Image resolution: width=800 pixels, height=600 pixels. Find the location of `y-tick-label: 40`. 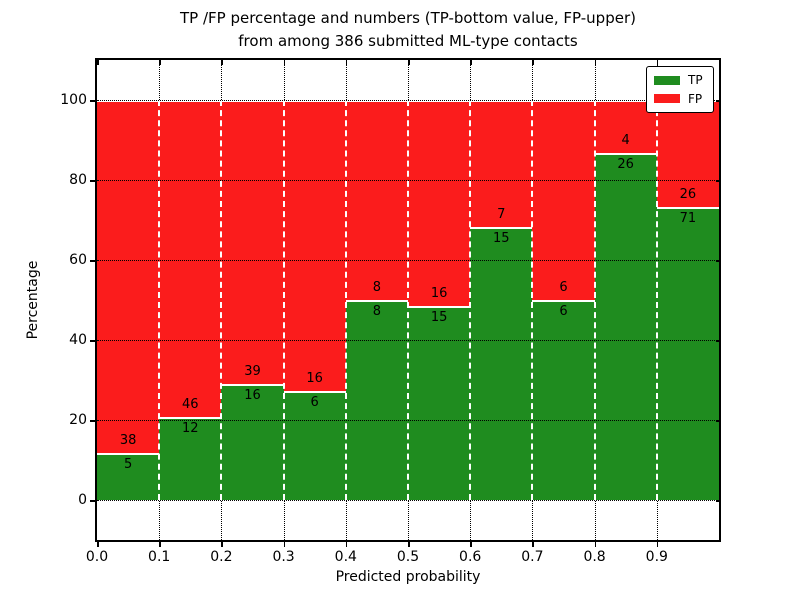

y-tick-label: 40 is located at coordinates (78, 340).